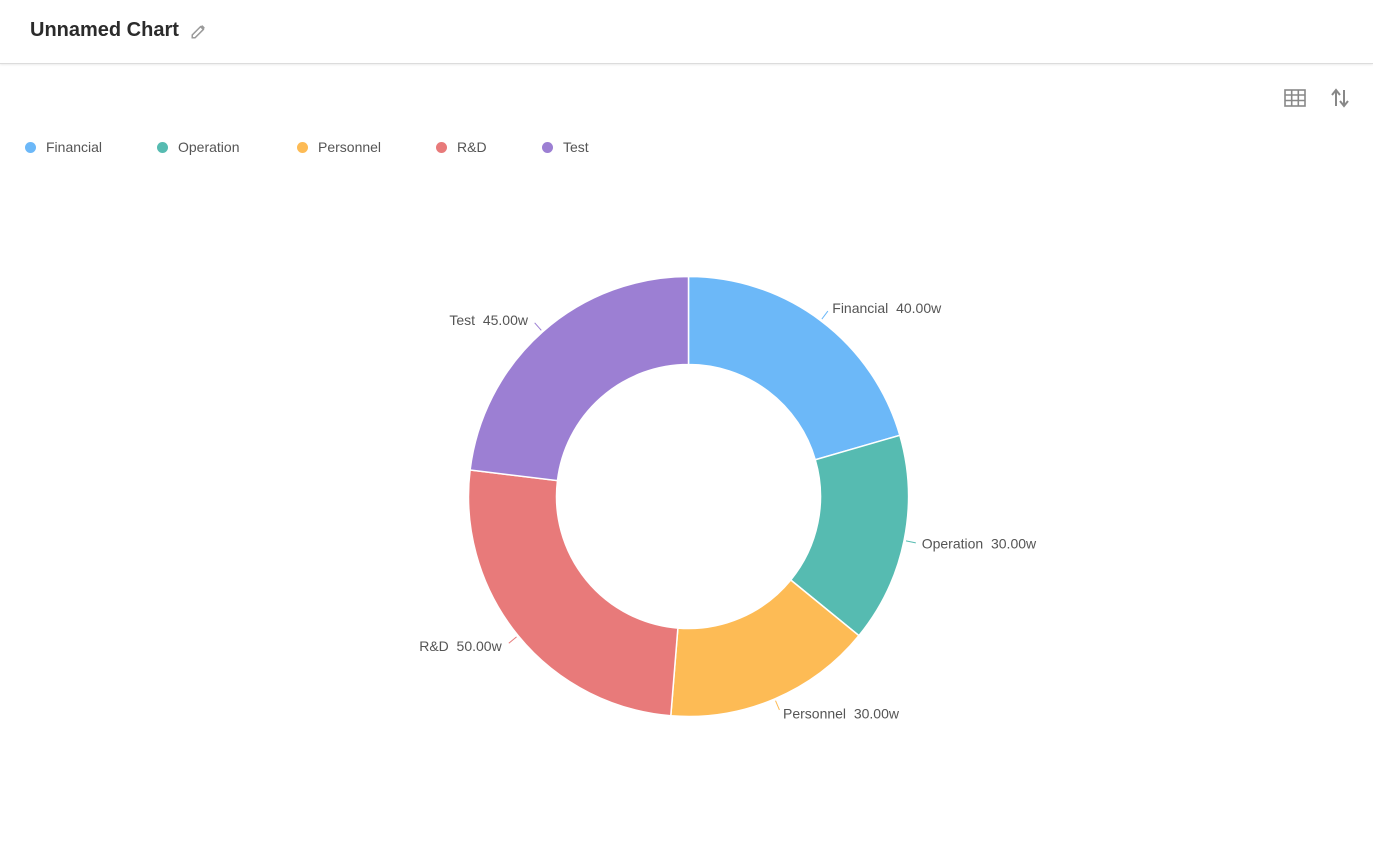 The width and height of the screenshot is (1373, 849). I want to click on slice-financial, so click(794, 368).